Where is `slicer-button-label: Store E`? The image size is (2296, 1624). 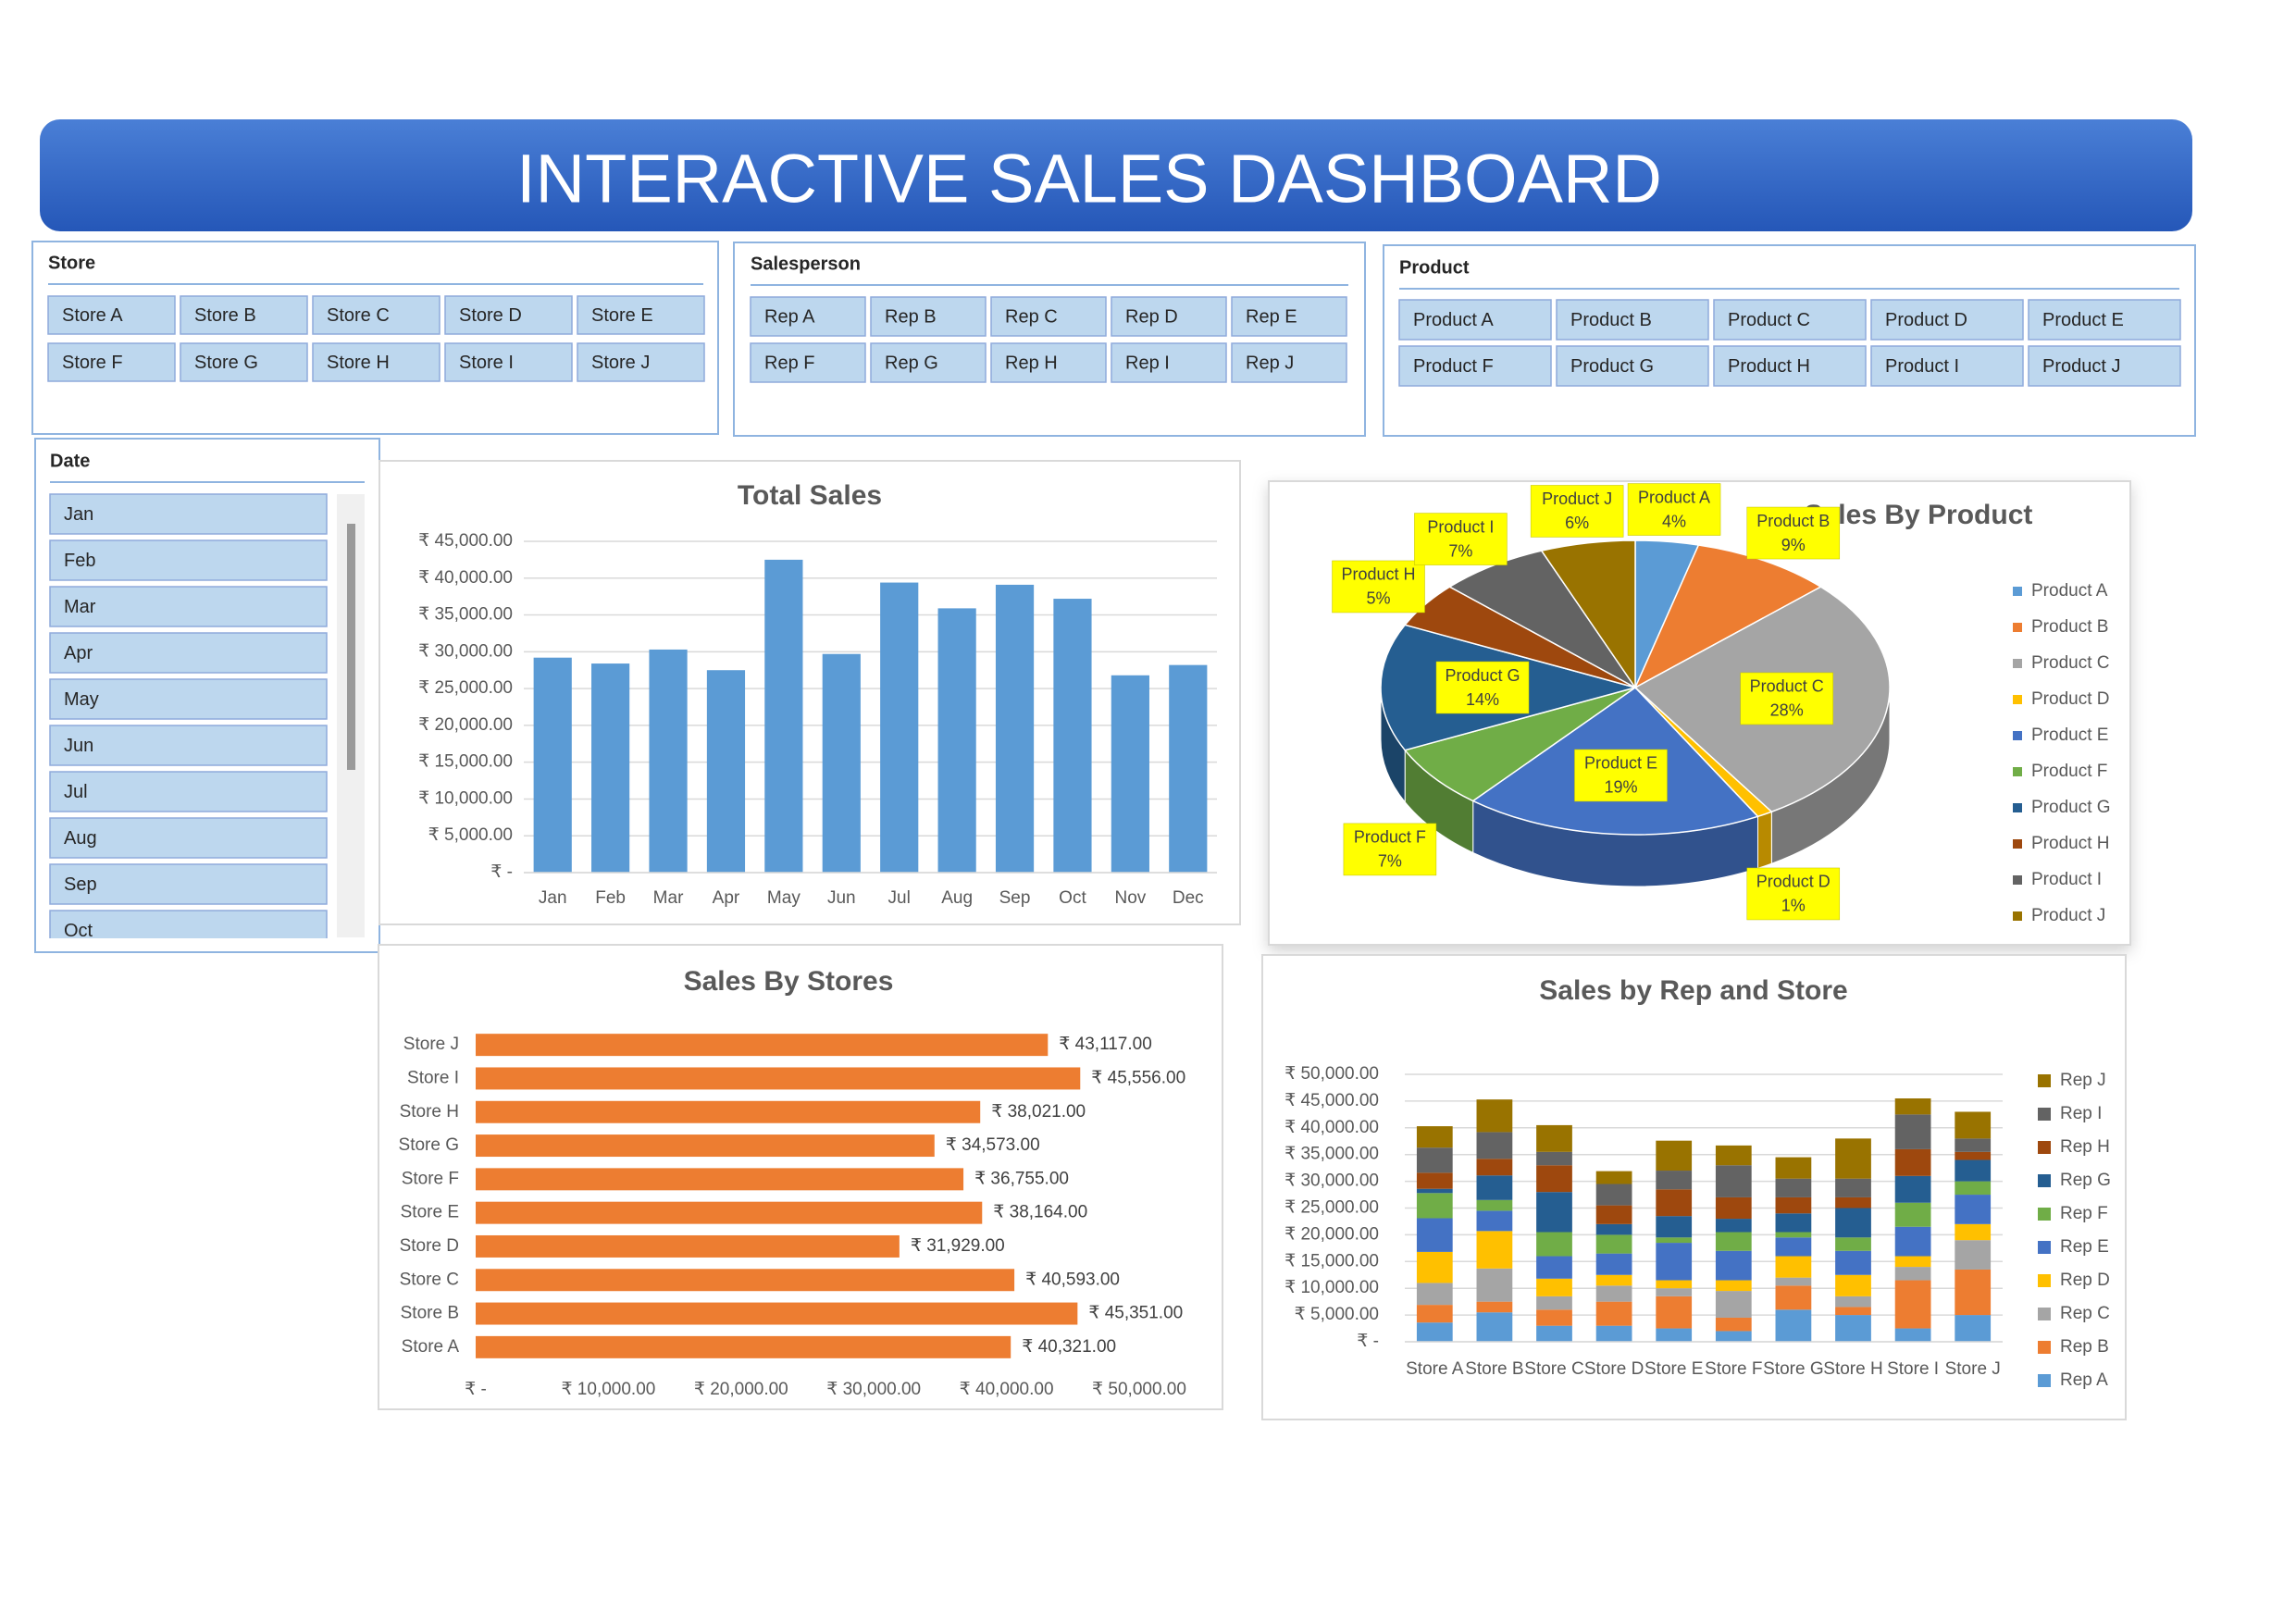 slicer-button-label: Store E is located at coordinates (622, 315).